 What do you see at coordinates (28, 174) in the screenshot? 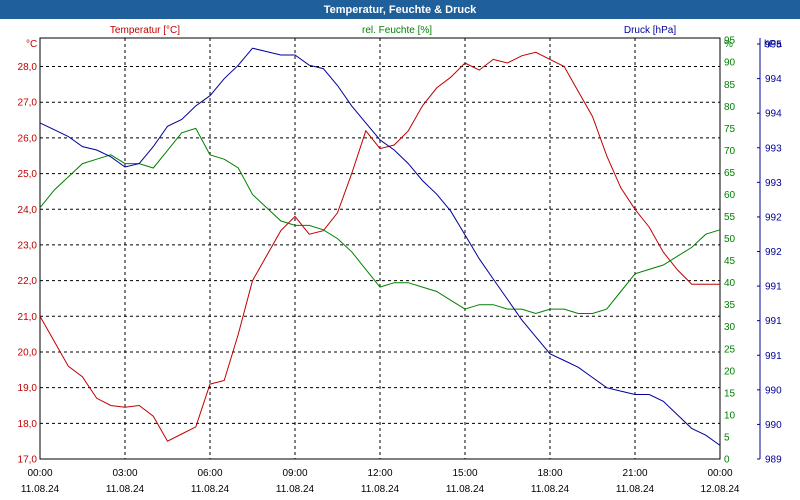
I see `temperature-tick: 25,0` at bounding box center [28, 174].